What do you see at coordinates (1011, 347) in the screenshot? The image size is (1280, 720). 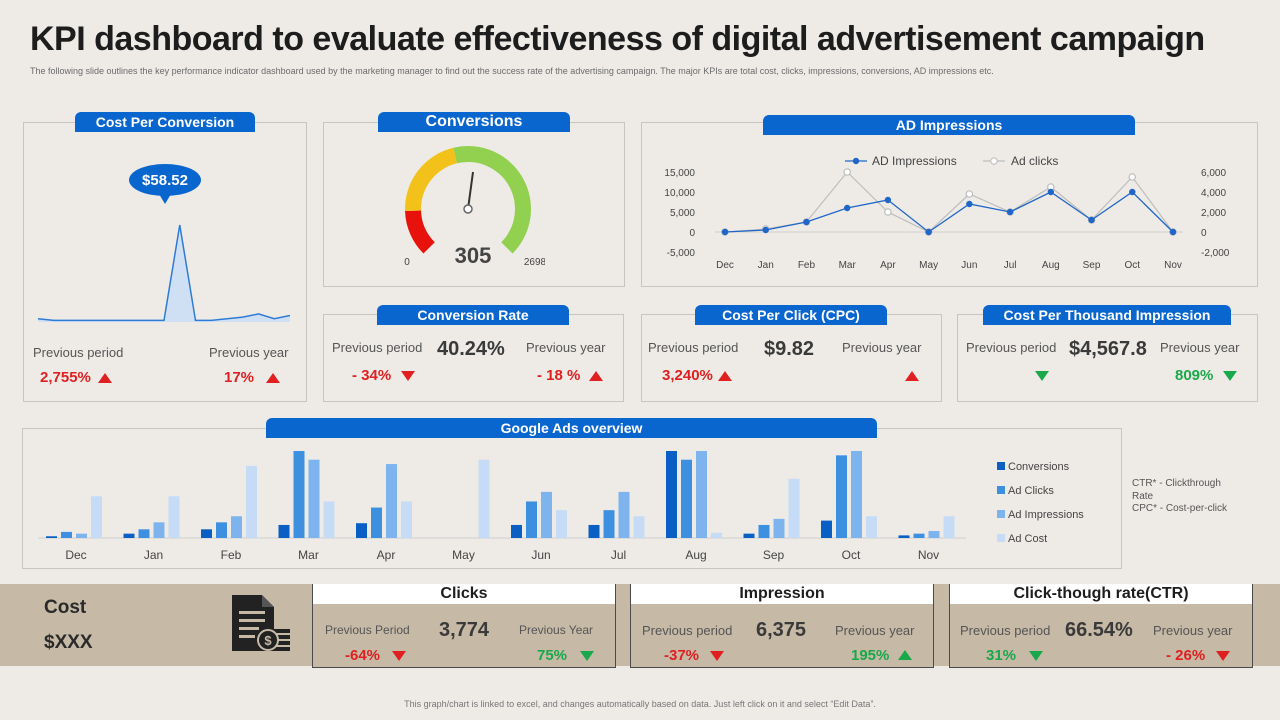 I see `cpm-prev-period-label: Previous period` at bounding box center [1011, 347].